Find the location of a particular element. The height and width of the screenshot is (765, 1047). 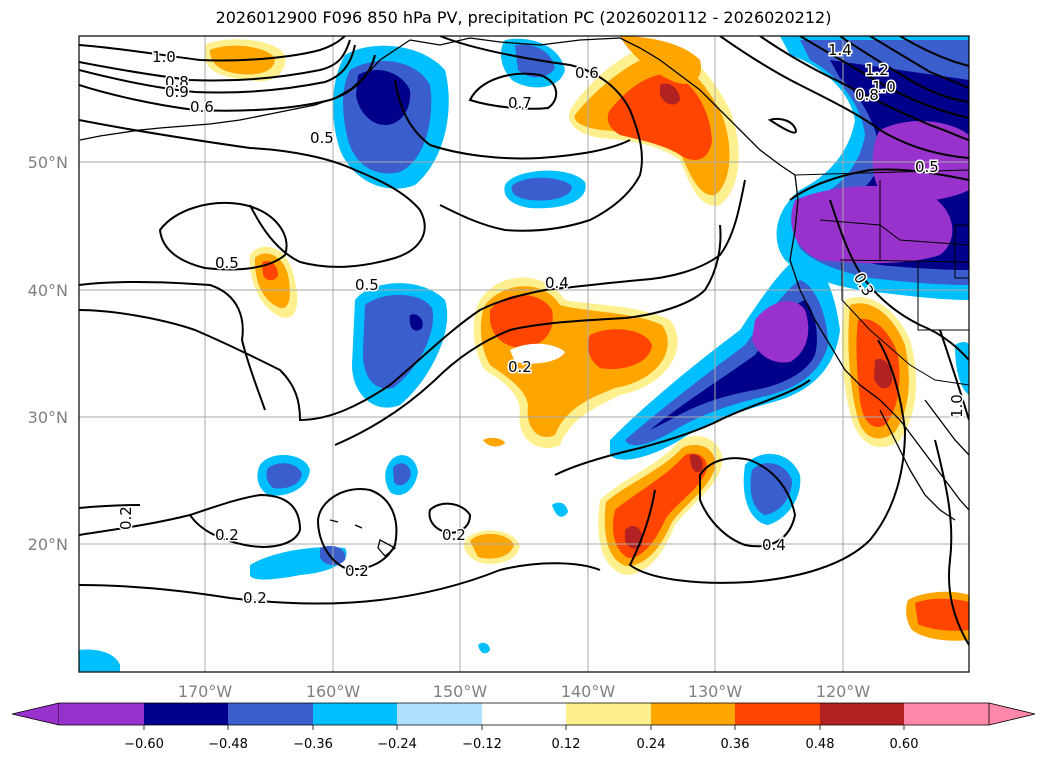

colorbar-tick-label: −0.12 is located at coordinates (482, 744).